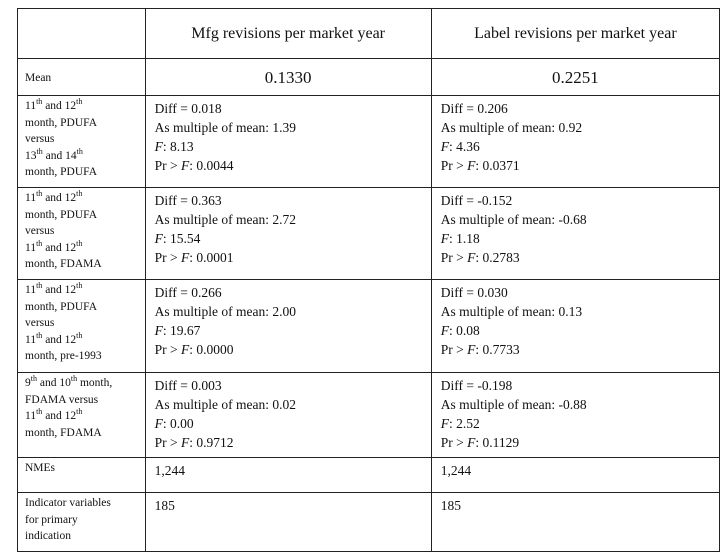 The width and height of the screenshot is (720, 552). What do you see at coordinates (188, 385) in the screenshot?
I see `value-line: Diff = 0.003` at bounding box center [188, 385].